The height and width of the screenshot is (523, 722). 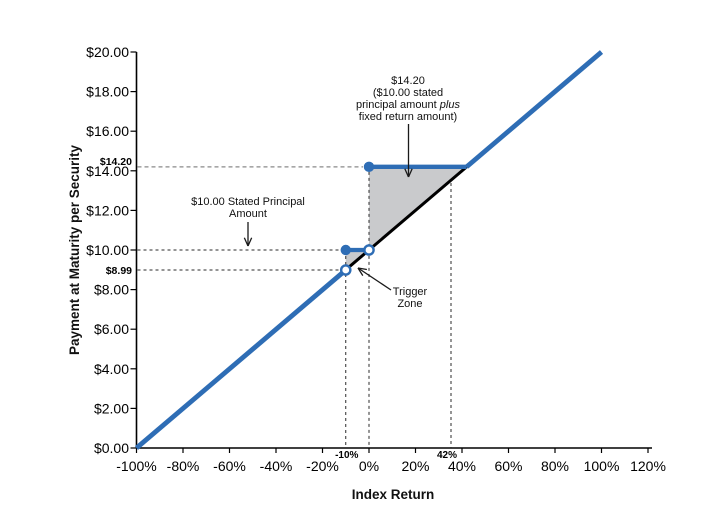 I want to click on x-tick-label: -60%, so click(x=229, y=466).